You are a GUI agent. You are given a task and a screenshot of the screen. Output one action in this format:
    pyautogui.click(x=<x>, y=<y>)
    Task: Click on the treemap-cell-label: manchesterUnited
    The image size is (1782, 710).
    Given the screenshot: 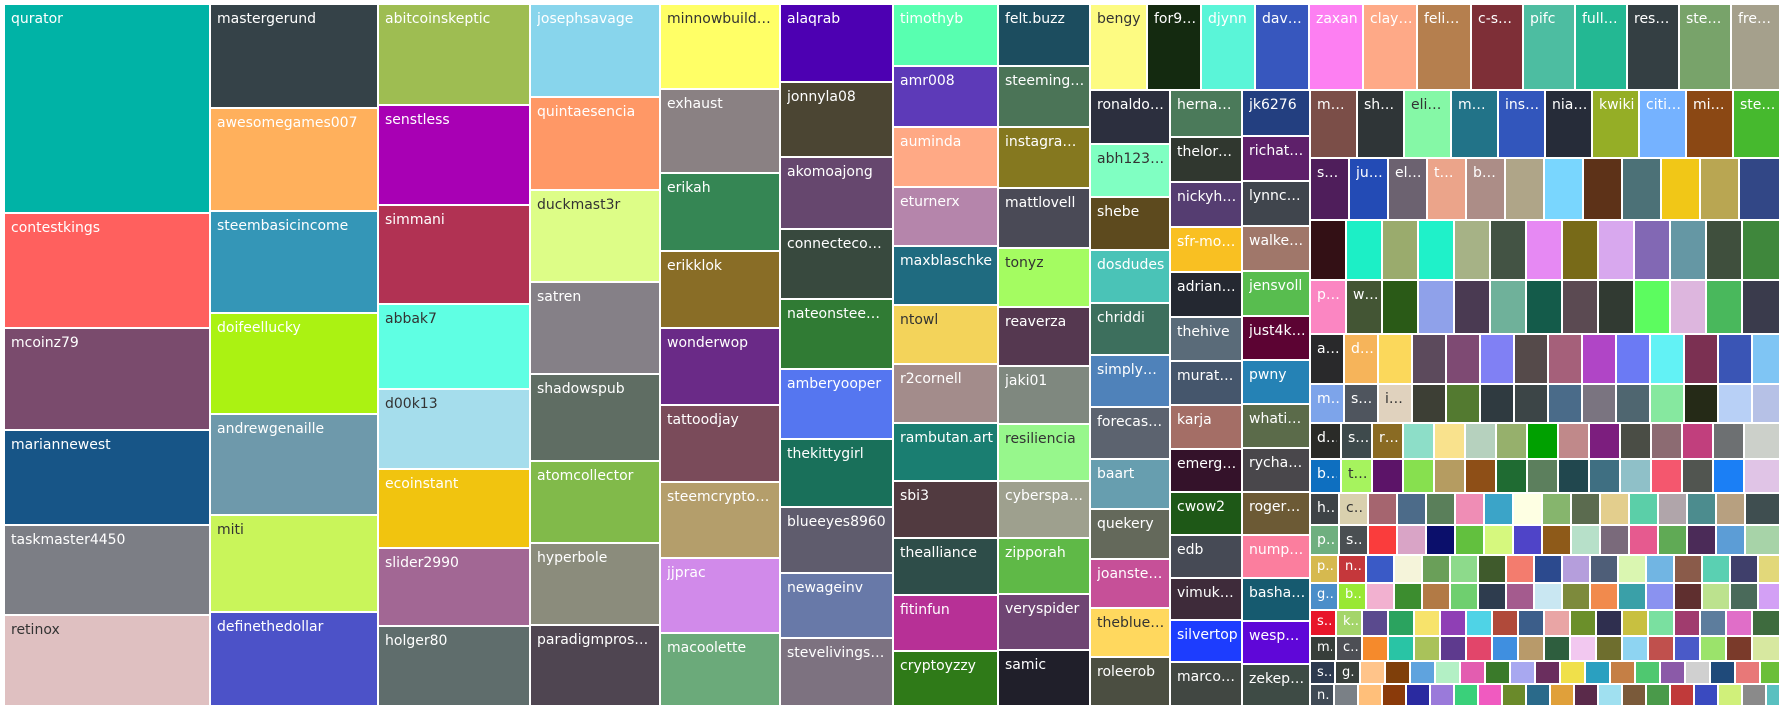 What is the action you would take?
    pyautogui.click(x=1328, y=399)
    